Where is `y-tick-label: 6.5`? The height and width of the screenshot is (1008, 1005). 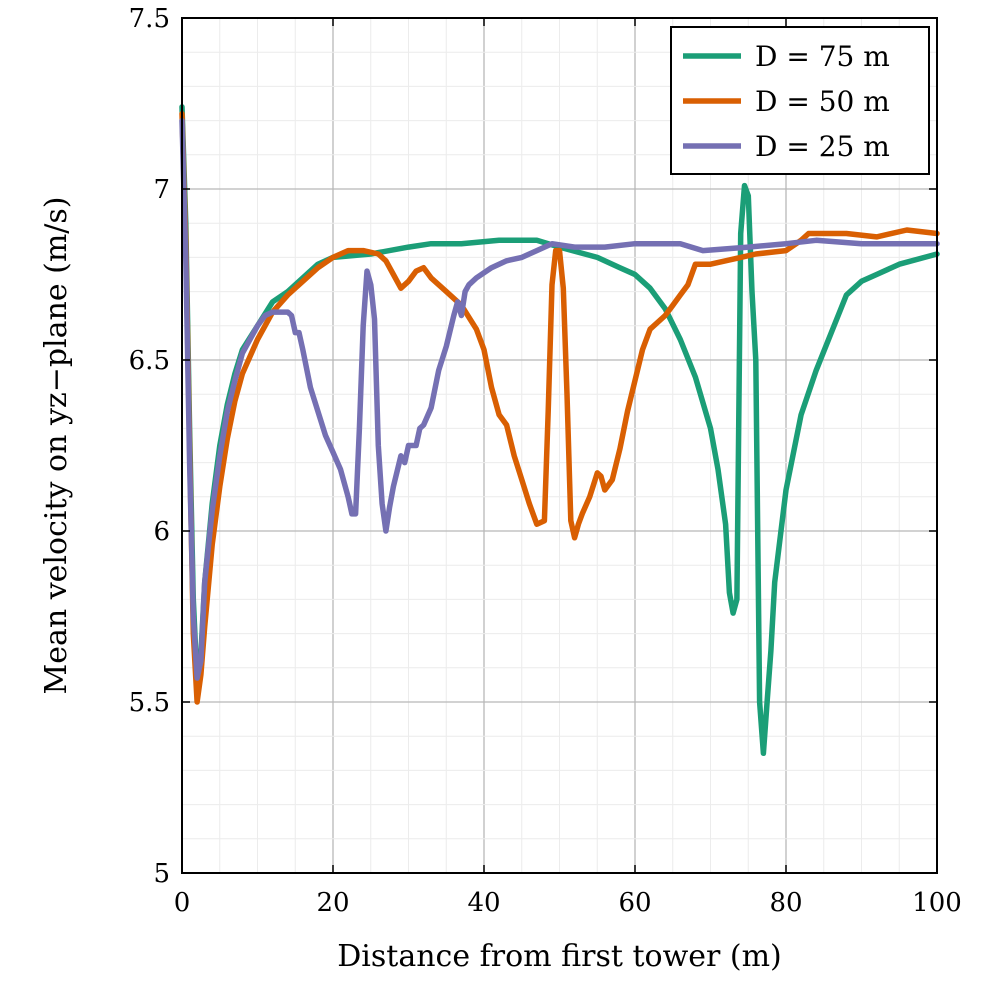
y-tick-label: 6.5 is located at coordinates (149, 361).